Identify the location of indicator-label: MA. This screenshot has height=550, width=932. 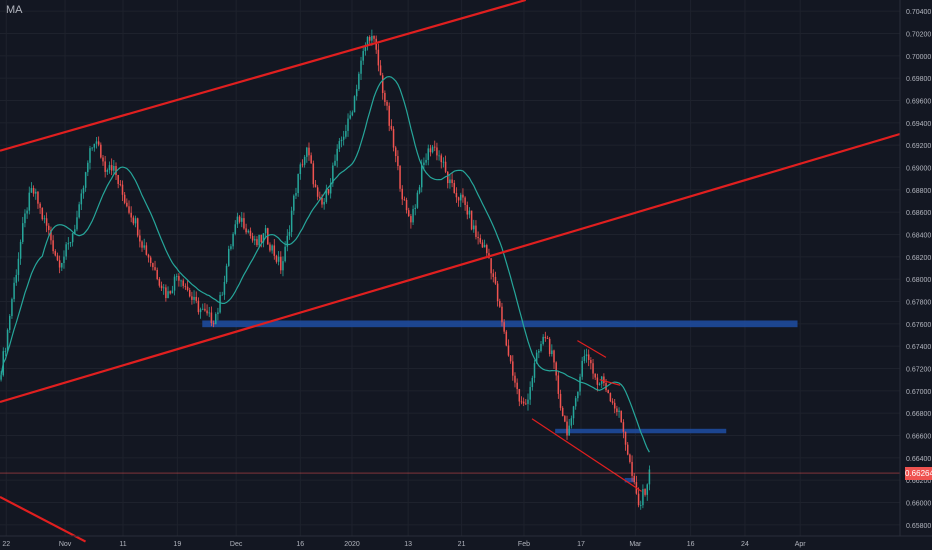
(14, 10).